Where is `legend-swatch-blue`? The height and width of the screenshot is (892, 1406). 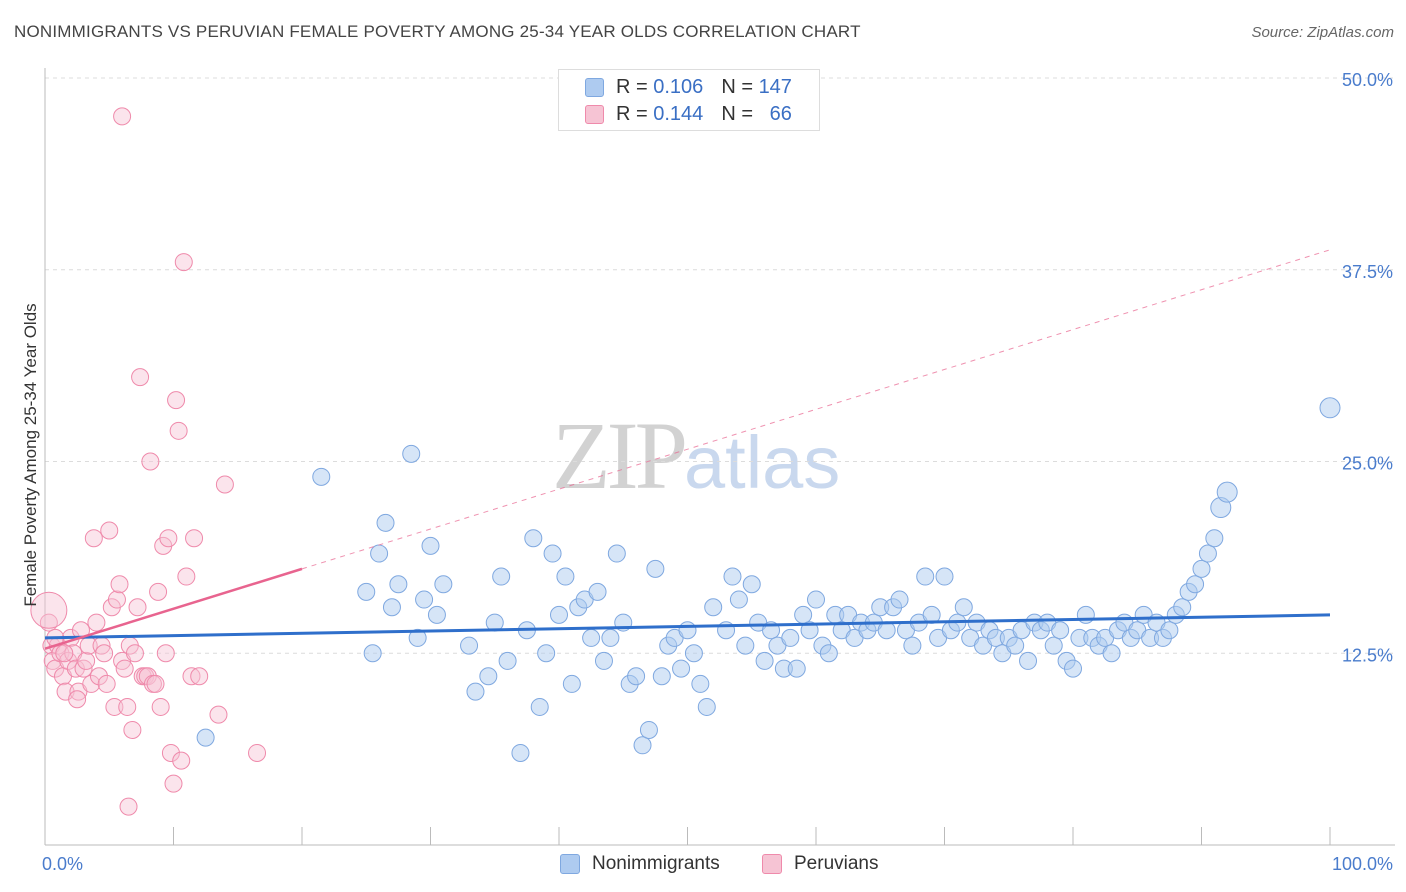
legend-swatch-blue is located at coordinates (594, 87).